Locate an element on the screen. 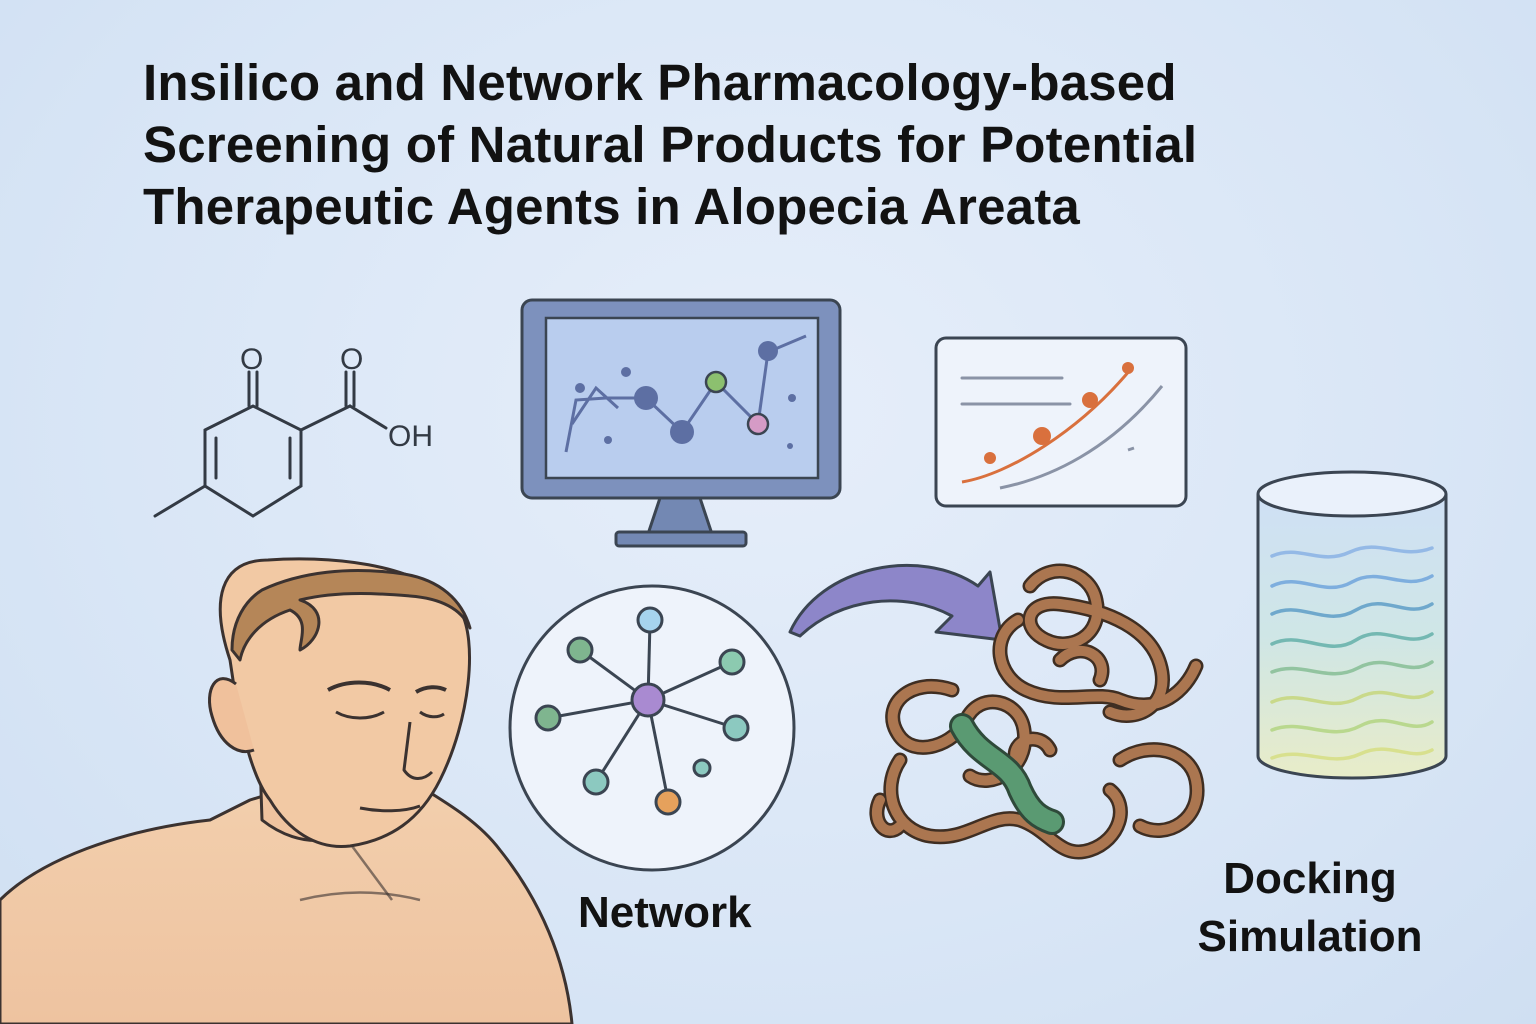  eyebrow-left is located at coordinates (359, 686).